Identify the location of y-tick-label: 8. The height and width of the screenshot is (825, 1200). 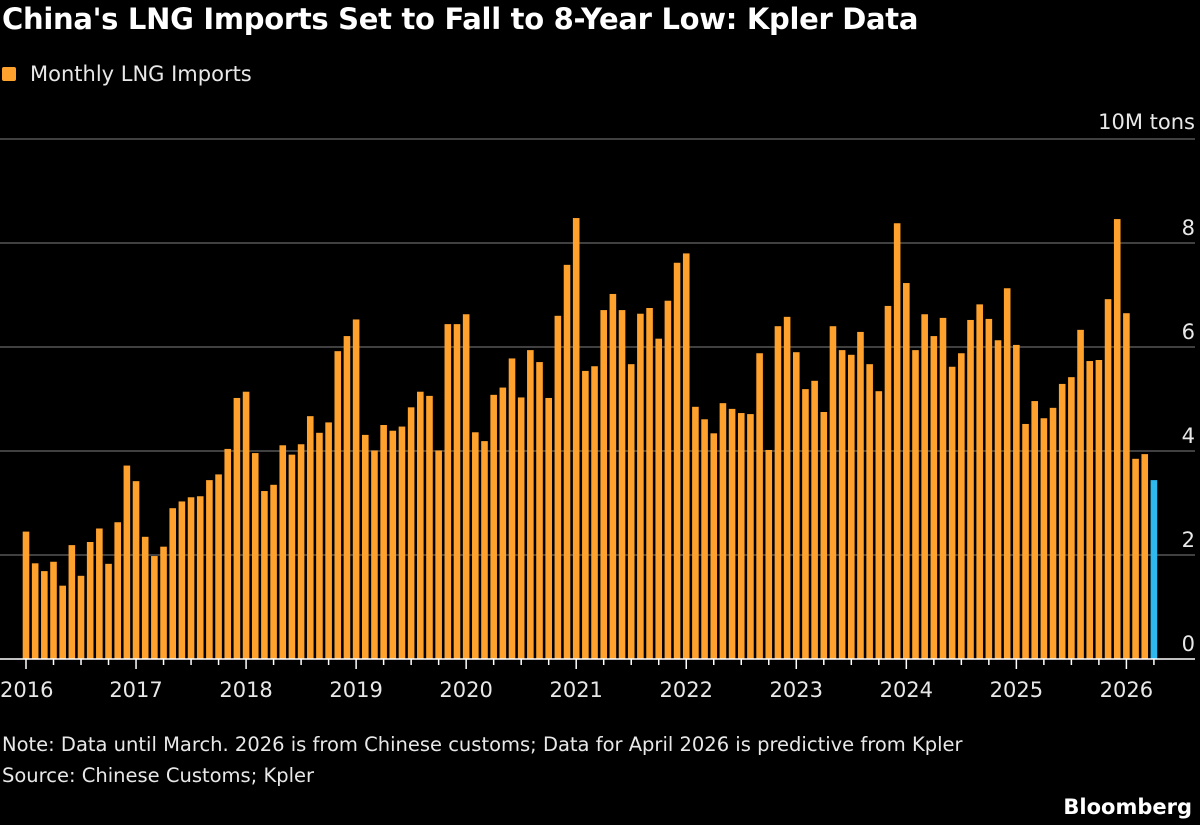
(1188, 228).